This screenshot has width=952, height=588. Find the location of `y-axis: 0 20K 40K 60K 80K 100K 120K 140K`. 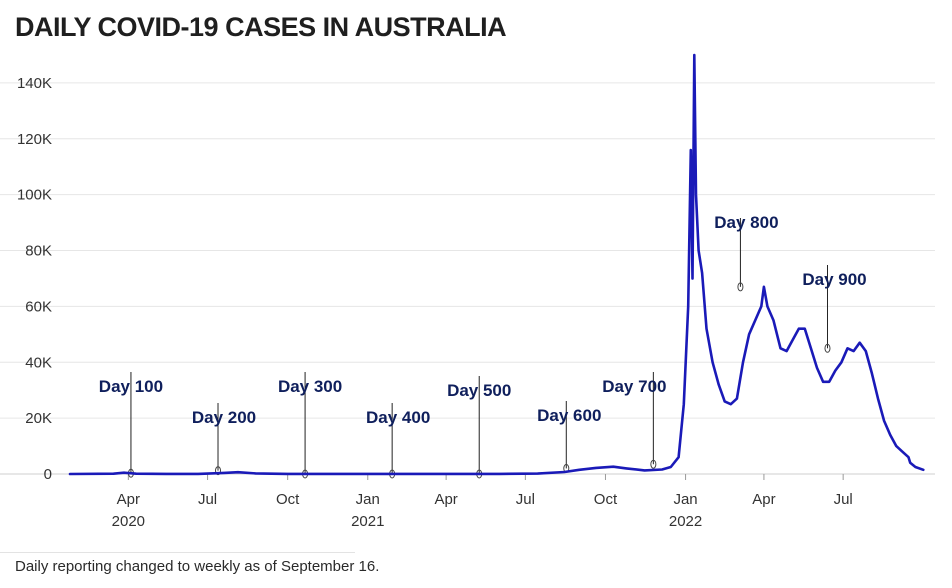

y-axis: 0 20K 40K 60K 80K 100K 120K 140K is located at coordinates (34, 279).